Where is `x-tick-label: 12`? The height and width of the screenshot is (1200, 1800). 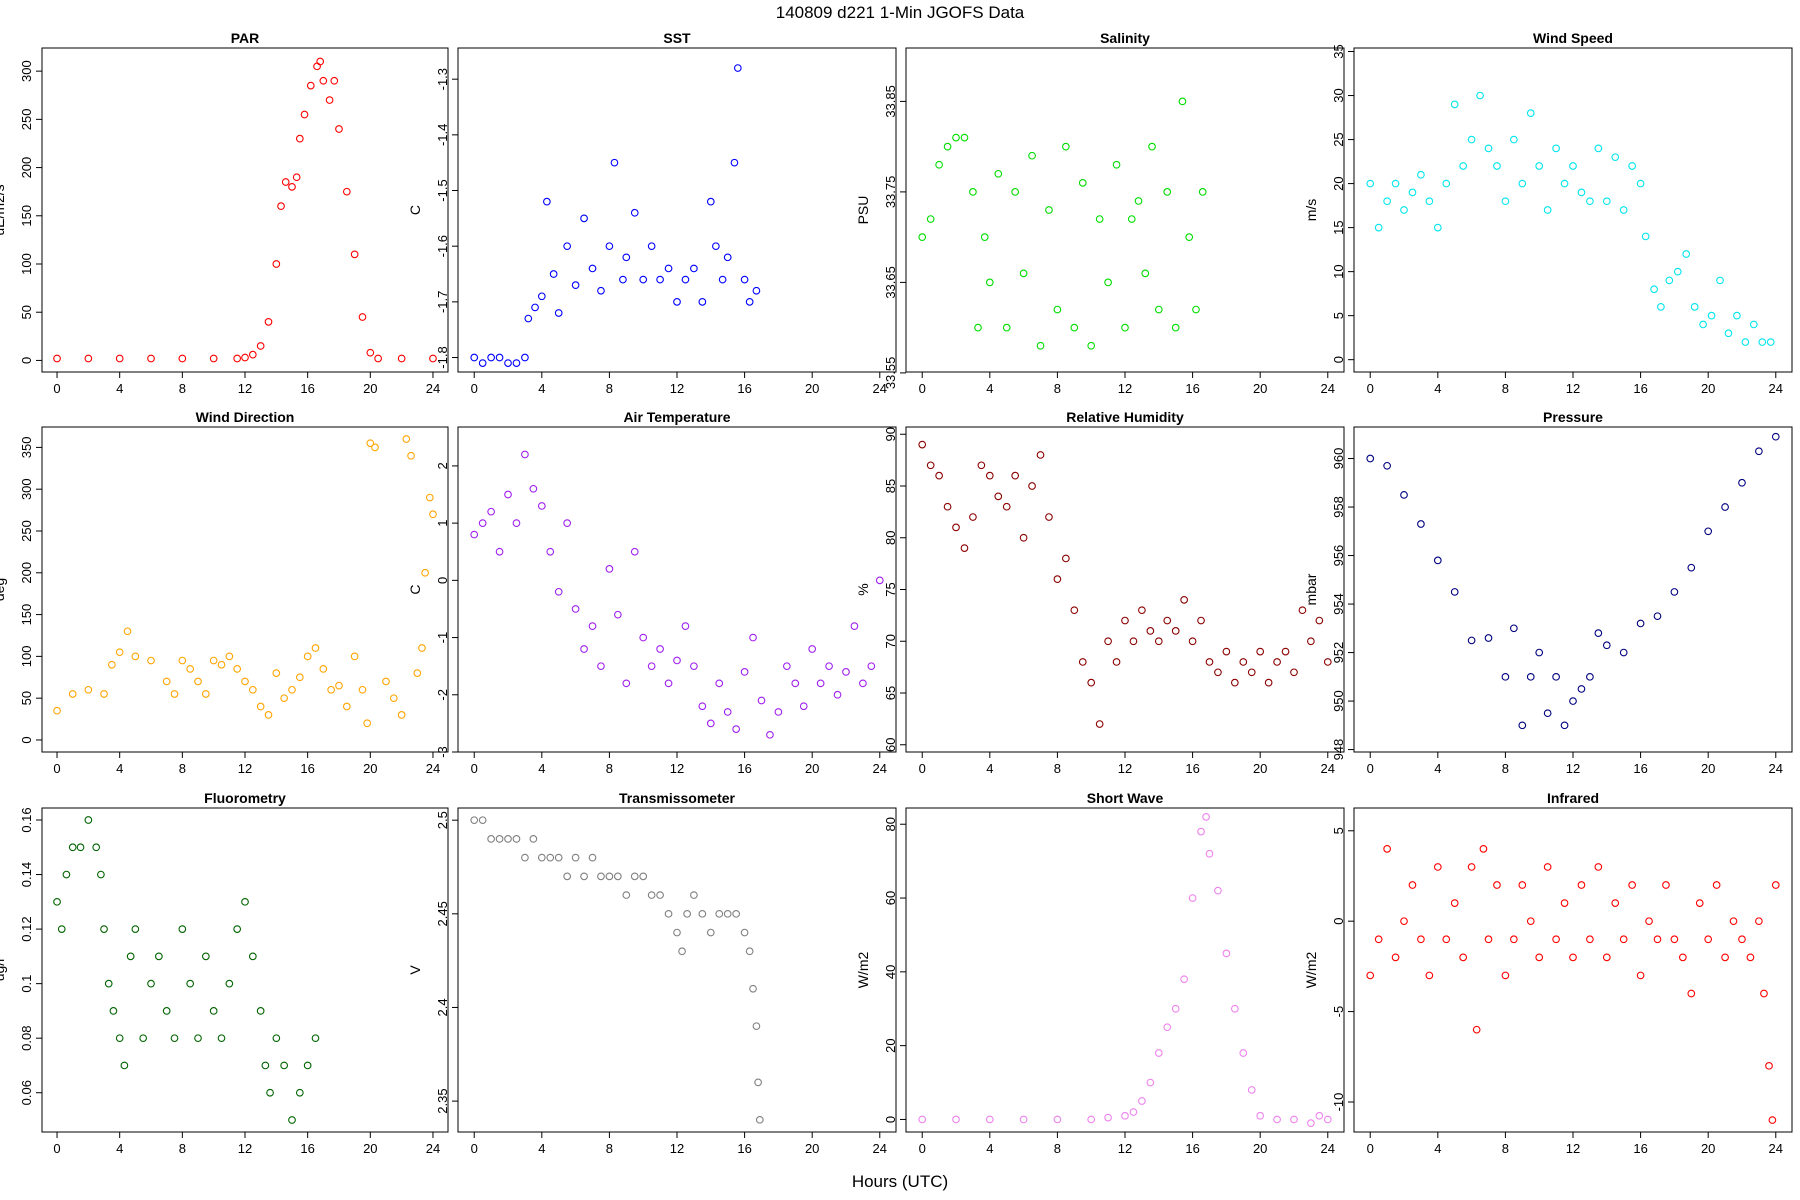 x-tick-label: 12 is located at coordinates (245, 768).